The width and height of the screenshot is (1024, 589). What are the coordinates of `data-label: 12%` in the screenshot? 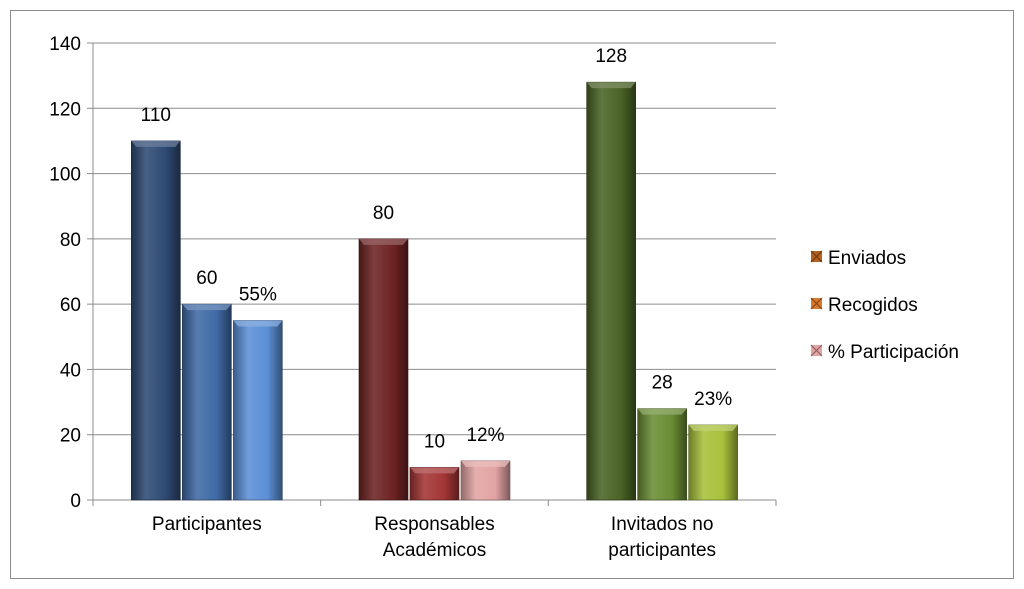 It's located at (485, 435).